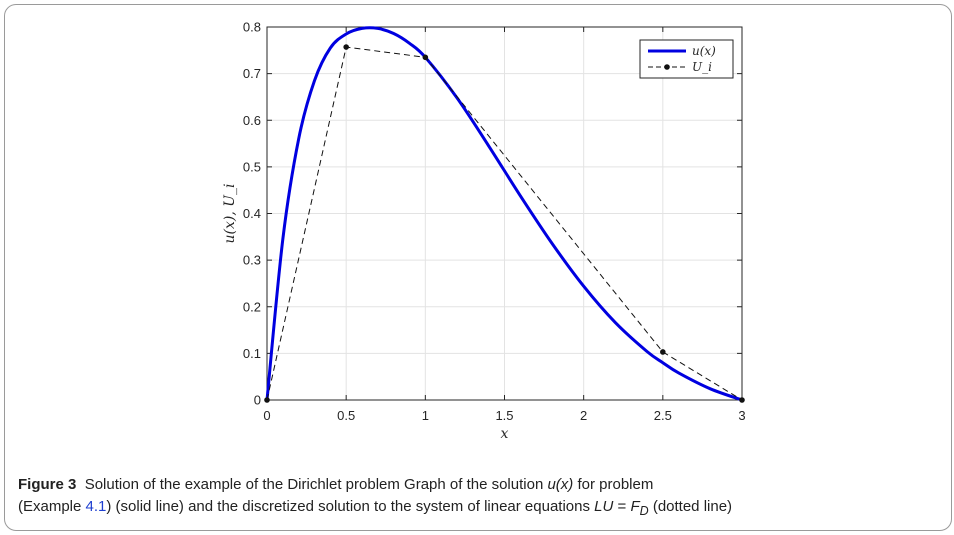 The width and height of the screenshot is (954, 535). I want to click on caption-ux: u(x), so click(560, 484).